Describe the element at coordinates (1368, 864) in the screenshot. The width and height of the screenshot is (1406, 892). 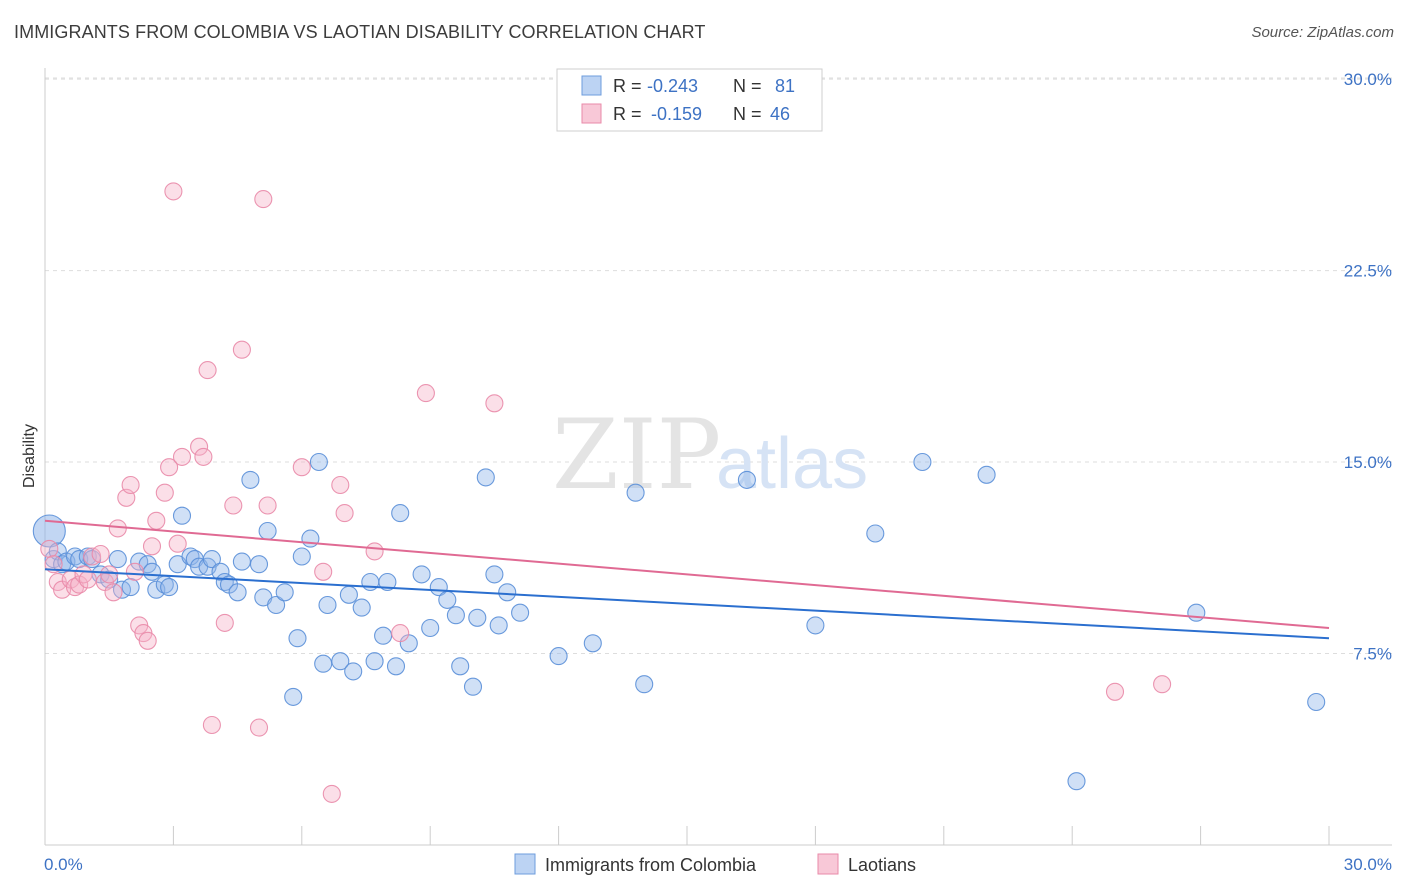
I see `x-tick-label-1: 30.0%` at that location.